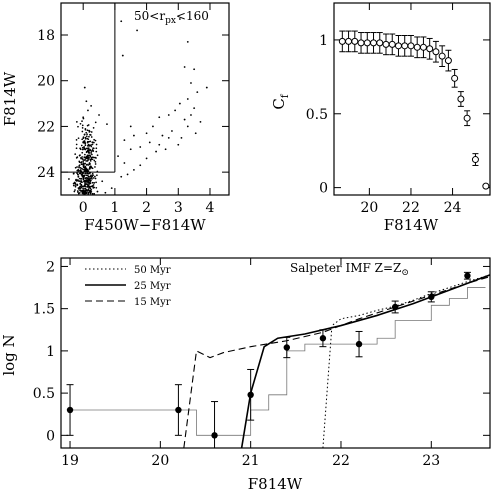 The height and width of the screenshot is (493, 492). Describe the element at coordinates (152, 286) in the screenshot. I see `legend-label-25myr: 25 Myr` at that location.